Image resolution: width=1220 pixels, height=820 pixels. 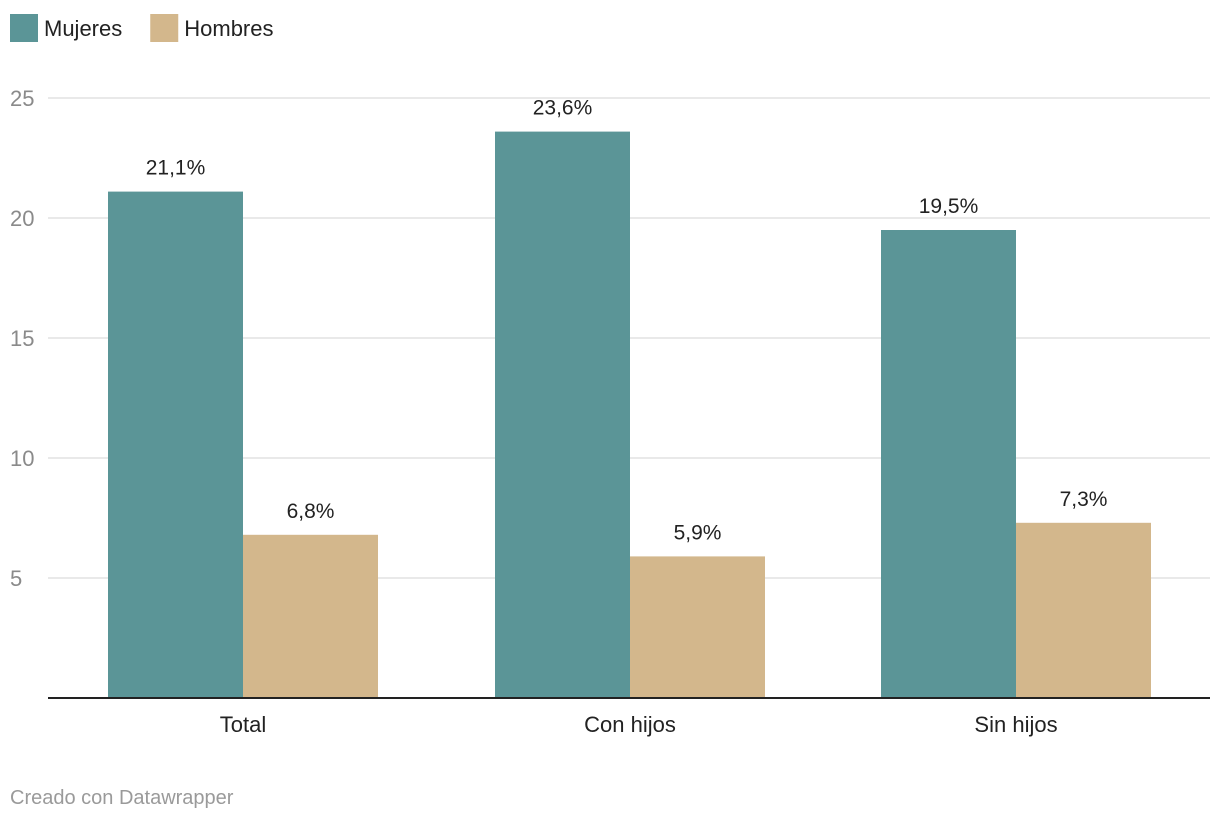 I want to click on bar-hombres-total, so click(x=310, y=616).